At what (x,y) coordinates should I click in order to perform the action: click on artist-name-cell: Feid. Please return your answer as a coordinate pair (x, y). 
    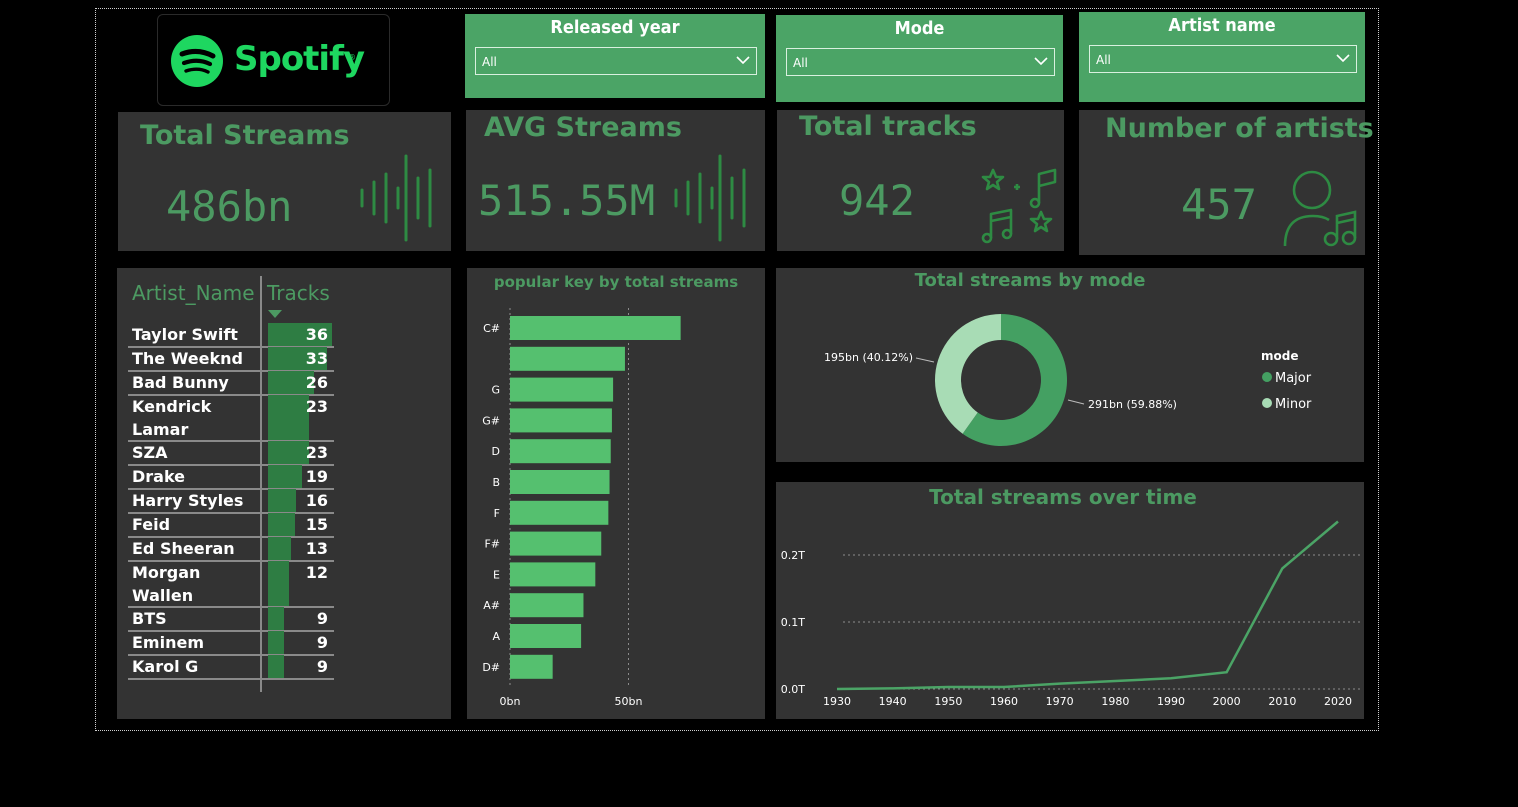
    Looking at the image, I should click on (151, 524).